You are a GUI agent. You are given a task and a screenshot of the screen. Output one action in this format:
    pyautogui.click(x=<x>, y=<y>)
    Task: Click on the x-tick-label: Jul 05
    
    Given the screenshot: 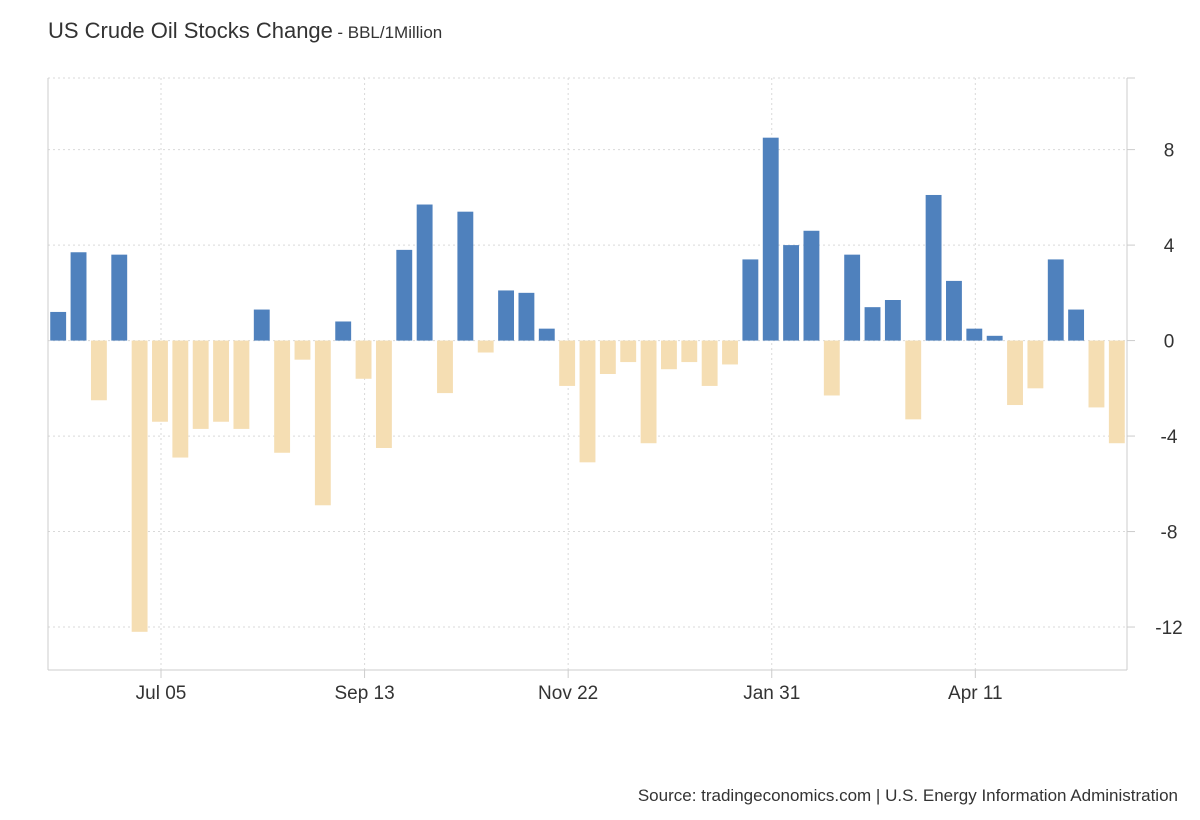 What is the action you would take?
    pyautogui.click(x=161, y=693)
    